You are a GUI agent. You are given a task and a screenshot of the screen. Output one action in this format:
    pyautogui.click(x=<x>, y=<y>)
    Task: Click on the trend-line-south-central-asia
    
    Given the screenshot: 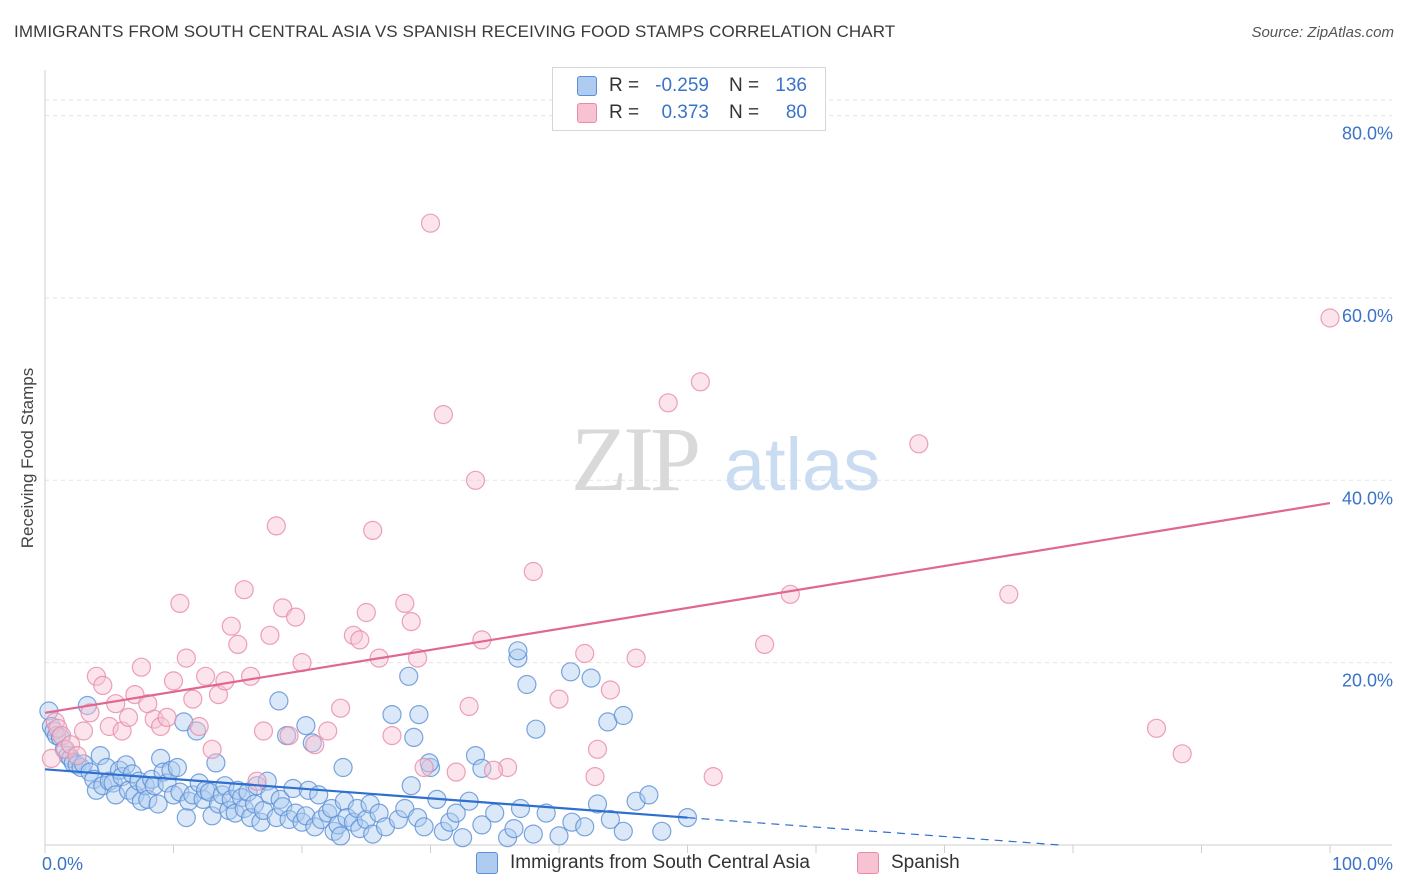 What is the action you would take?
    pyautogui.click(x=366, y=793)
    